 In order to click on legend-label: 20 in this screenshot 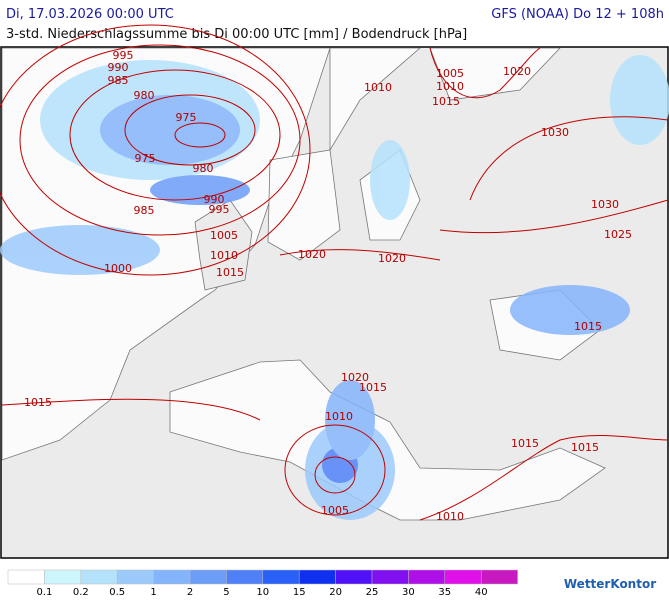, I will do `click(335, 592)`.